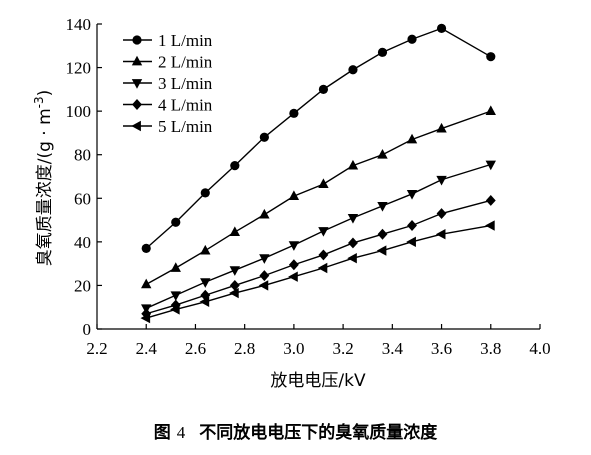 The height and width of the screenshot is (455, 591). Describe the element at coordinates (539, 348) in the screenshot. I see `x-tick-label: 4.0` at that location.